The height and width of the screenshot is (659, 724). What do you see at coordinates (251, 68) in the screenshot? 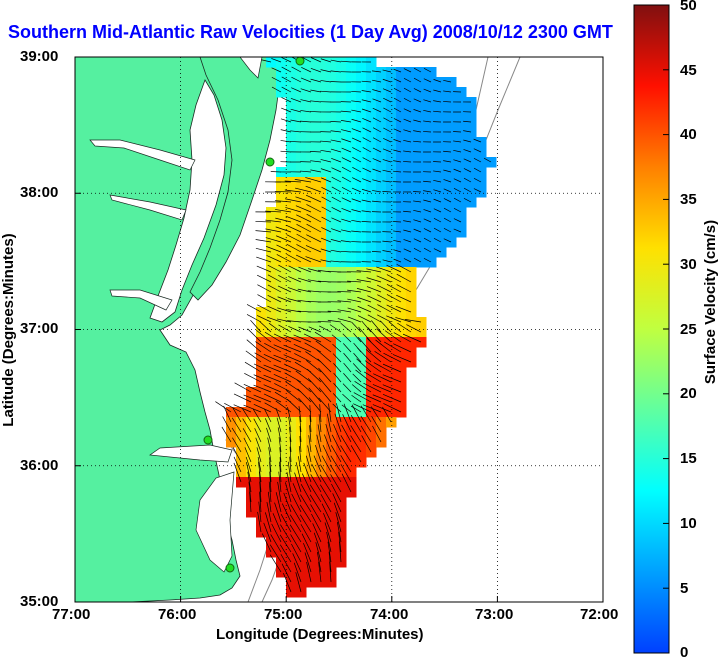
I see `delaware-bay` at bounding box center [251, 68].